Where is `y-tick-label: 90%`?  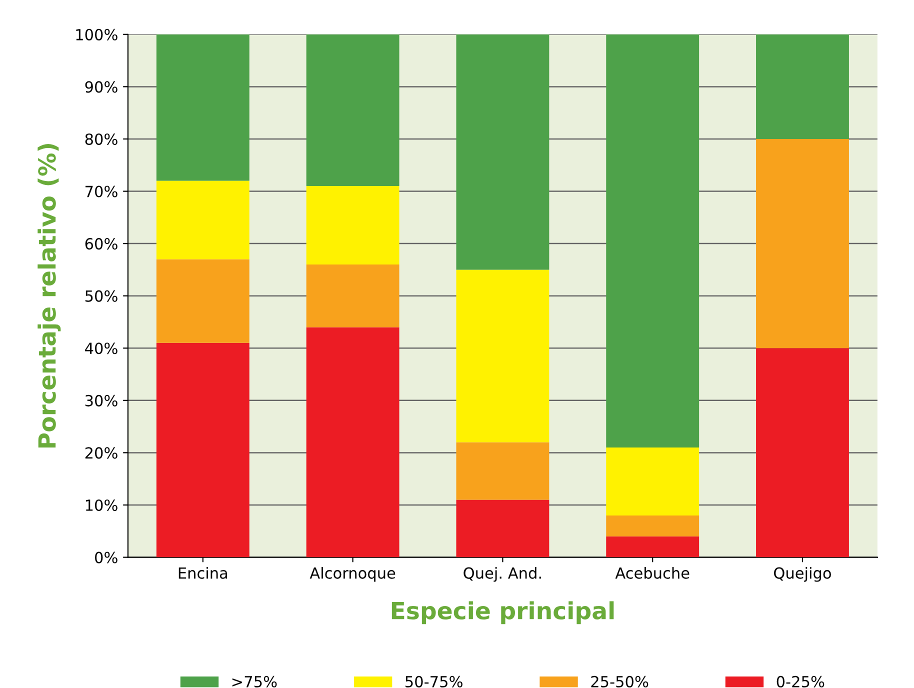
y-tick-label: 90% is located at coordinates (101, 87).